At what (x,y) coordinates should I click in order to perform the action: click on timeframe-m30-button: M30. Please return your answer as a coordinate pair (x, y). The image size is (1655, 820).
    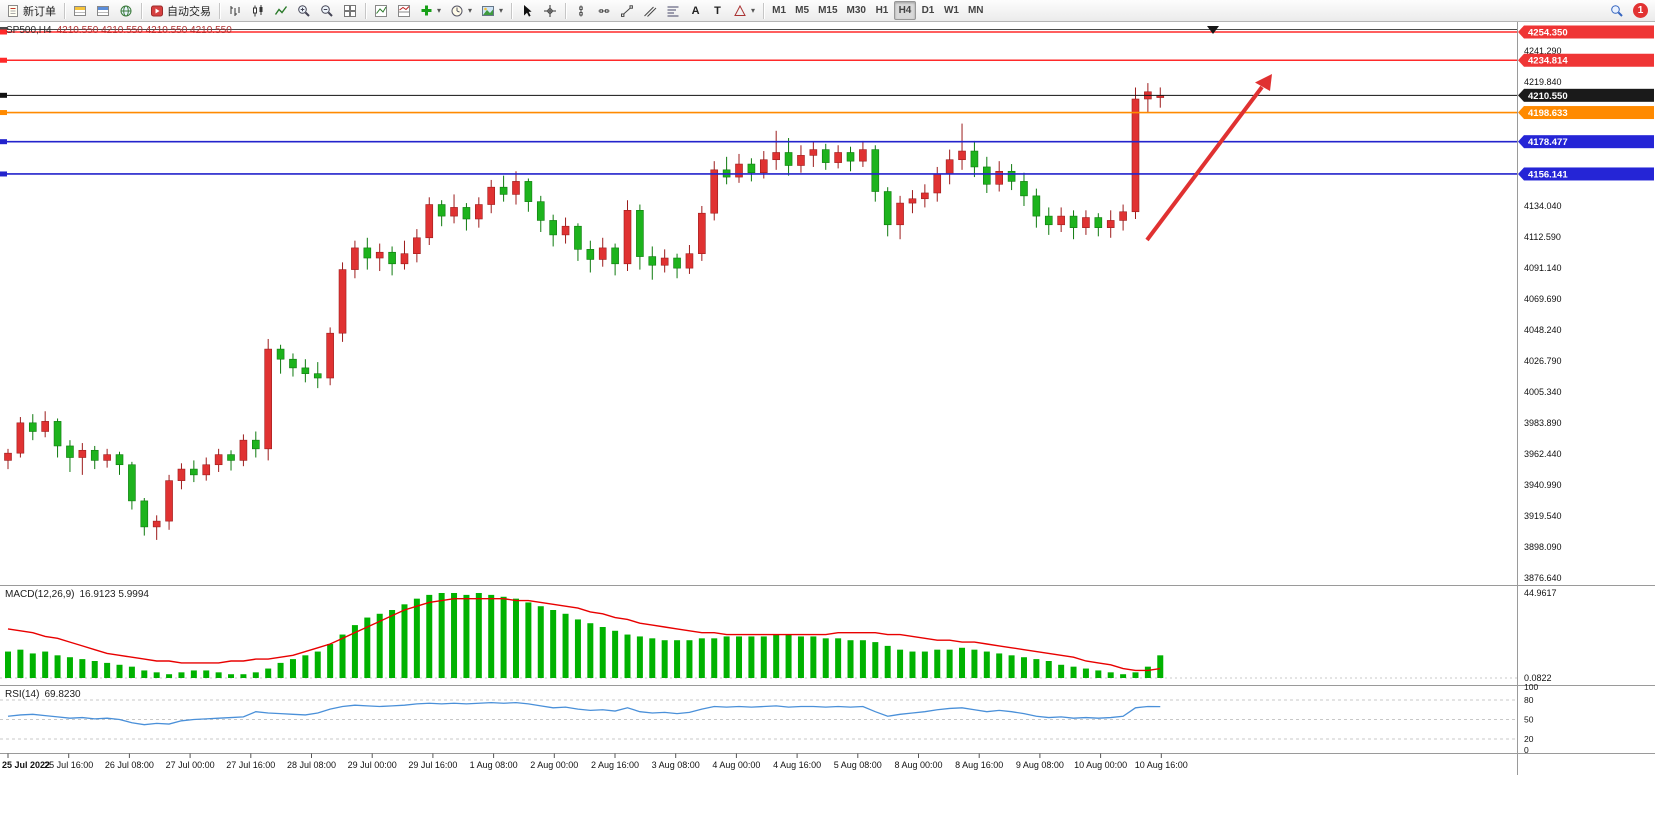
    Looking at the image, I should click on (856, 10).